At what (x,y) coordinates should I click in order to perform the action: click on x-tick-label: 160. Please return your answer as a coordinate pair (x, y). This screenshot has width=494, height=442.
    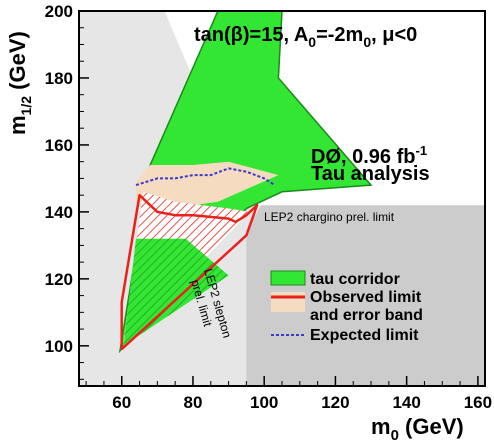
    Looking at the image, I should click on (478, 402).